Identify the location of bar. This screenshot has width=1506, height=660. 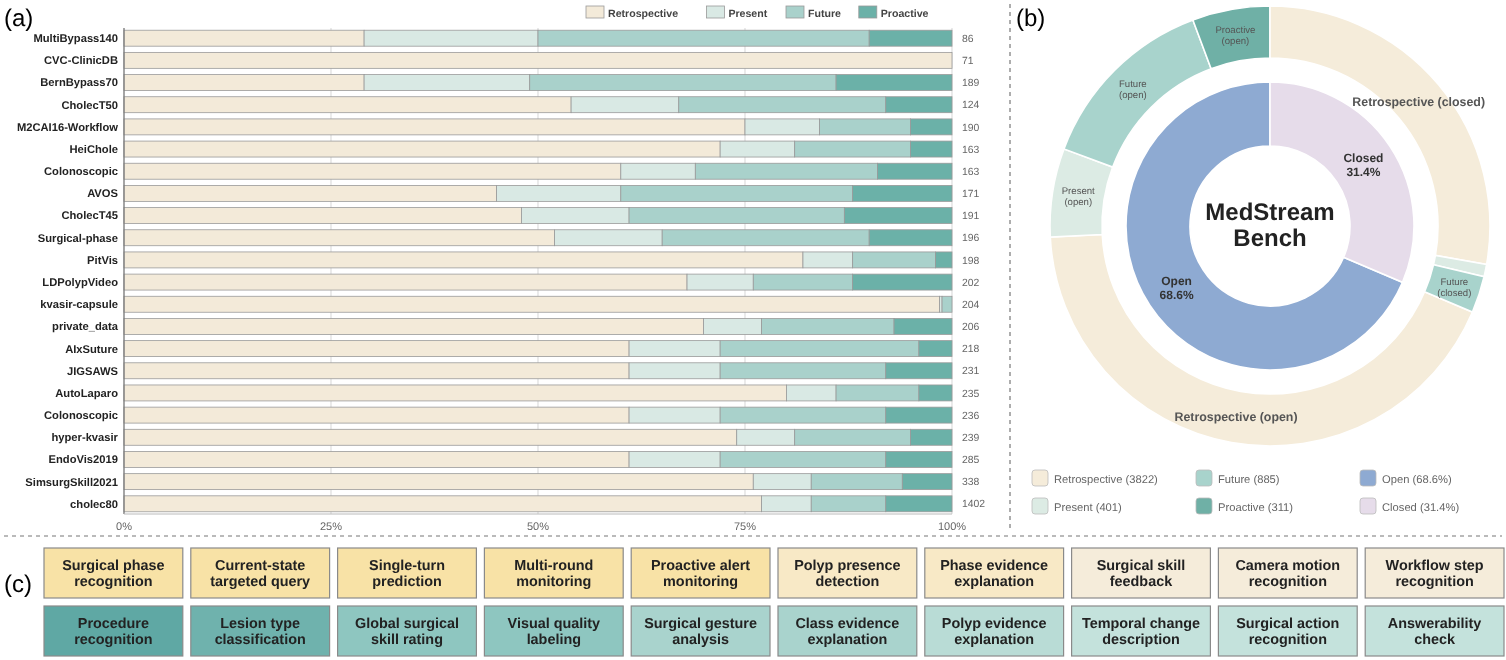
(538, 60).